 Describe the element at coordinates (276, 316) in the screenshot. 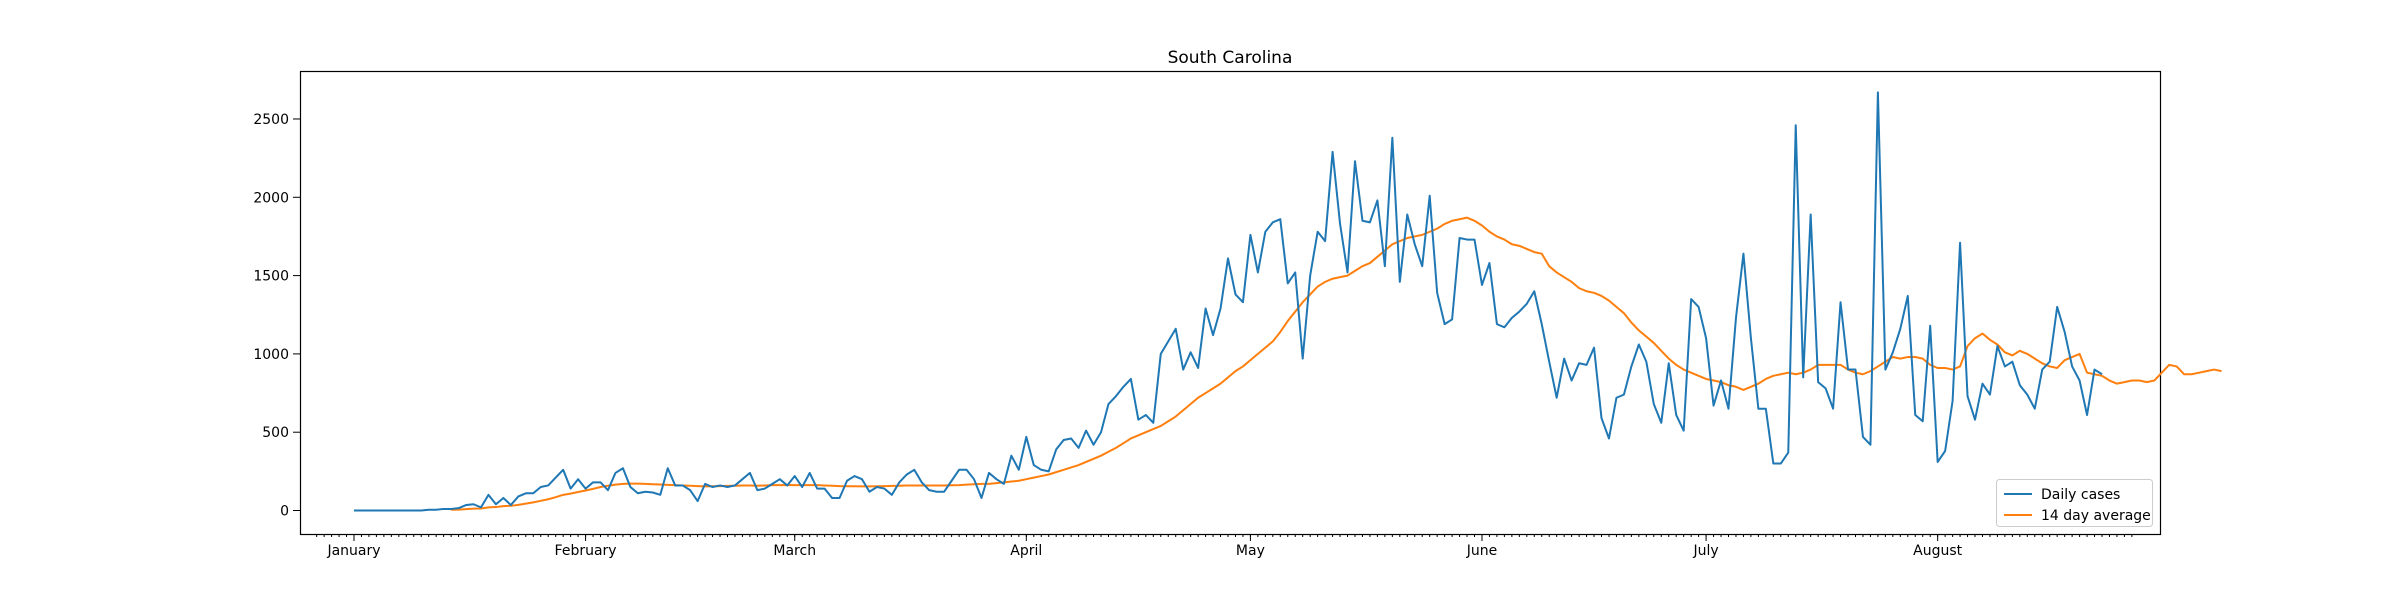

I see `y-axis: 0 500 1000 1500 2000 2500` at that location.